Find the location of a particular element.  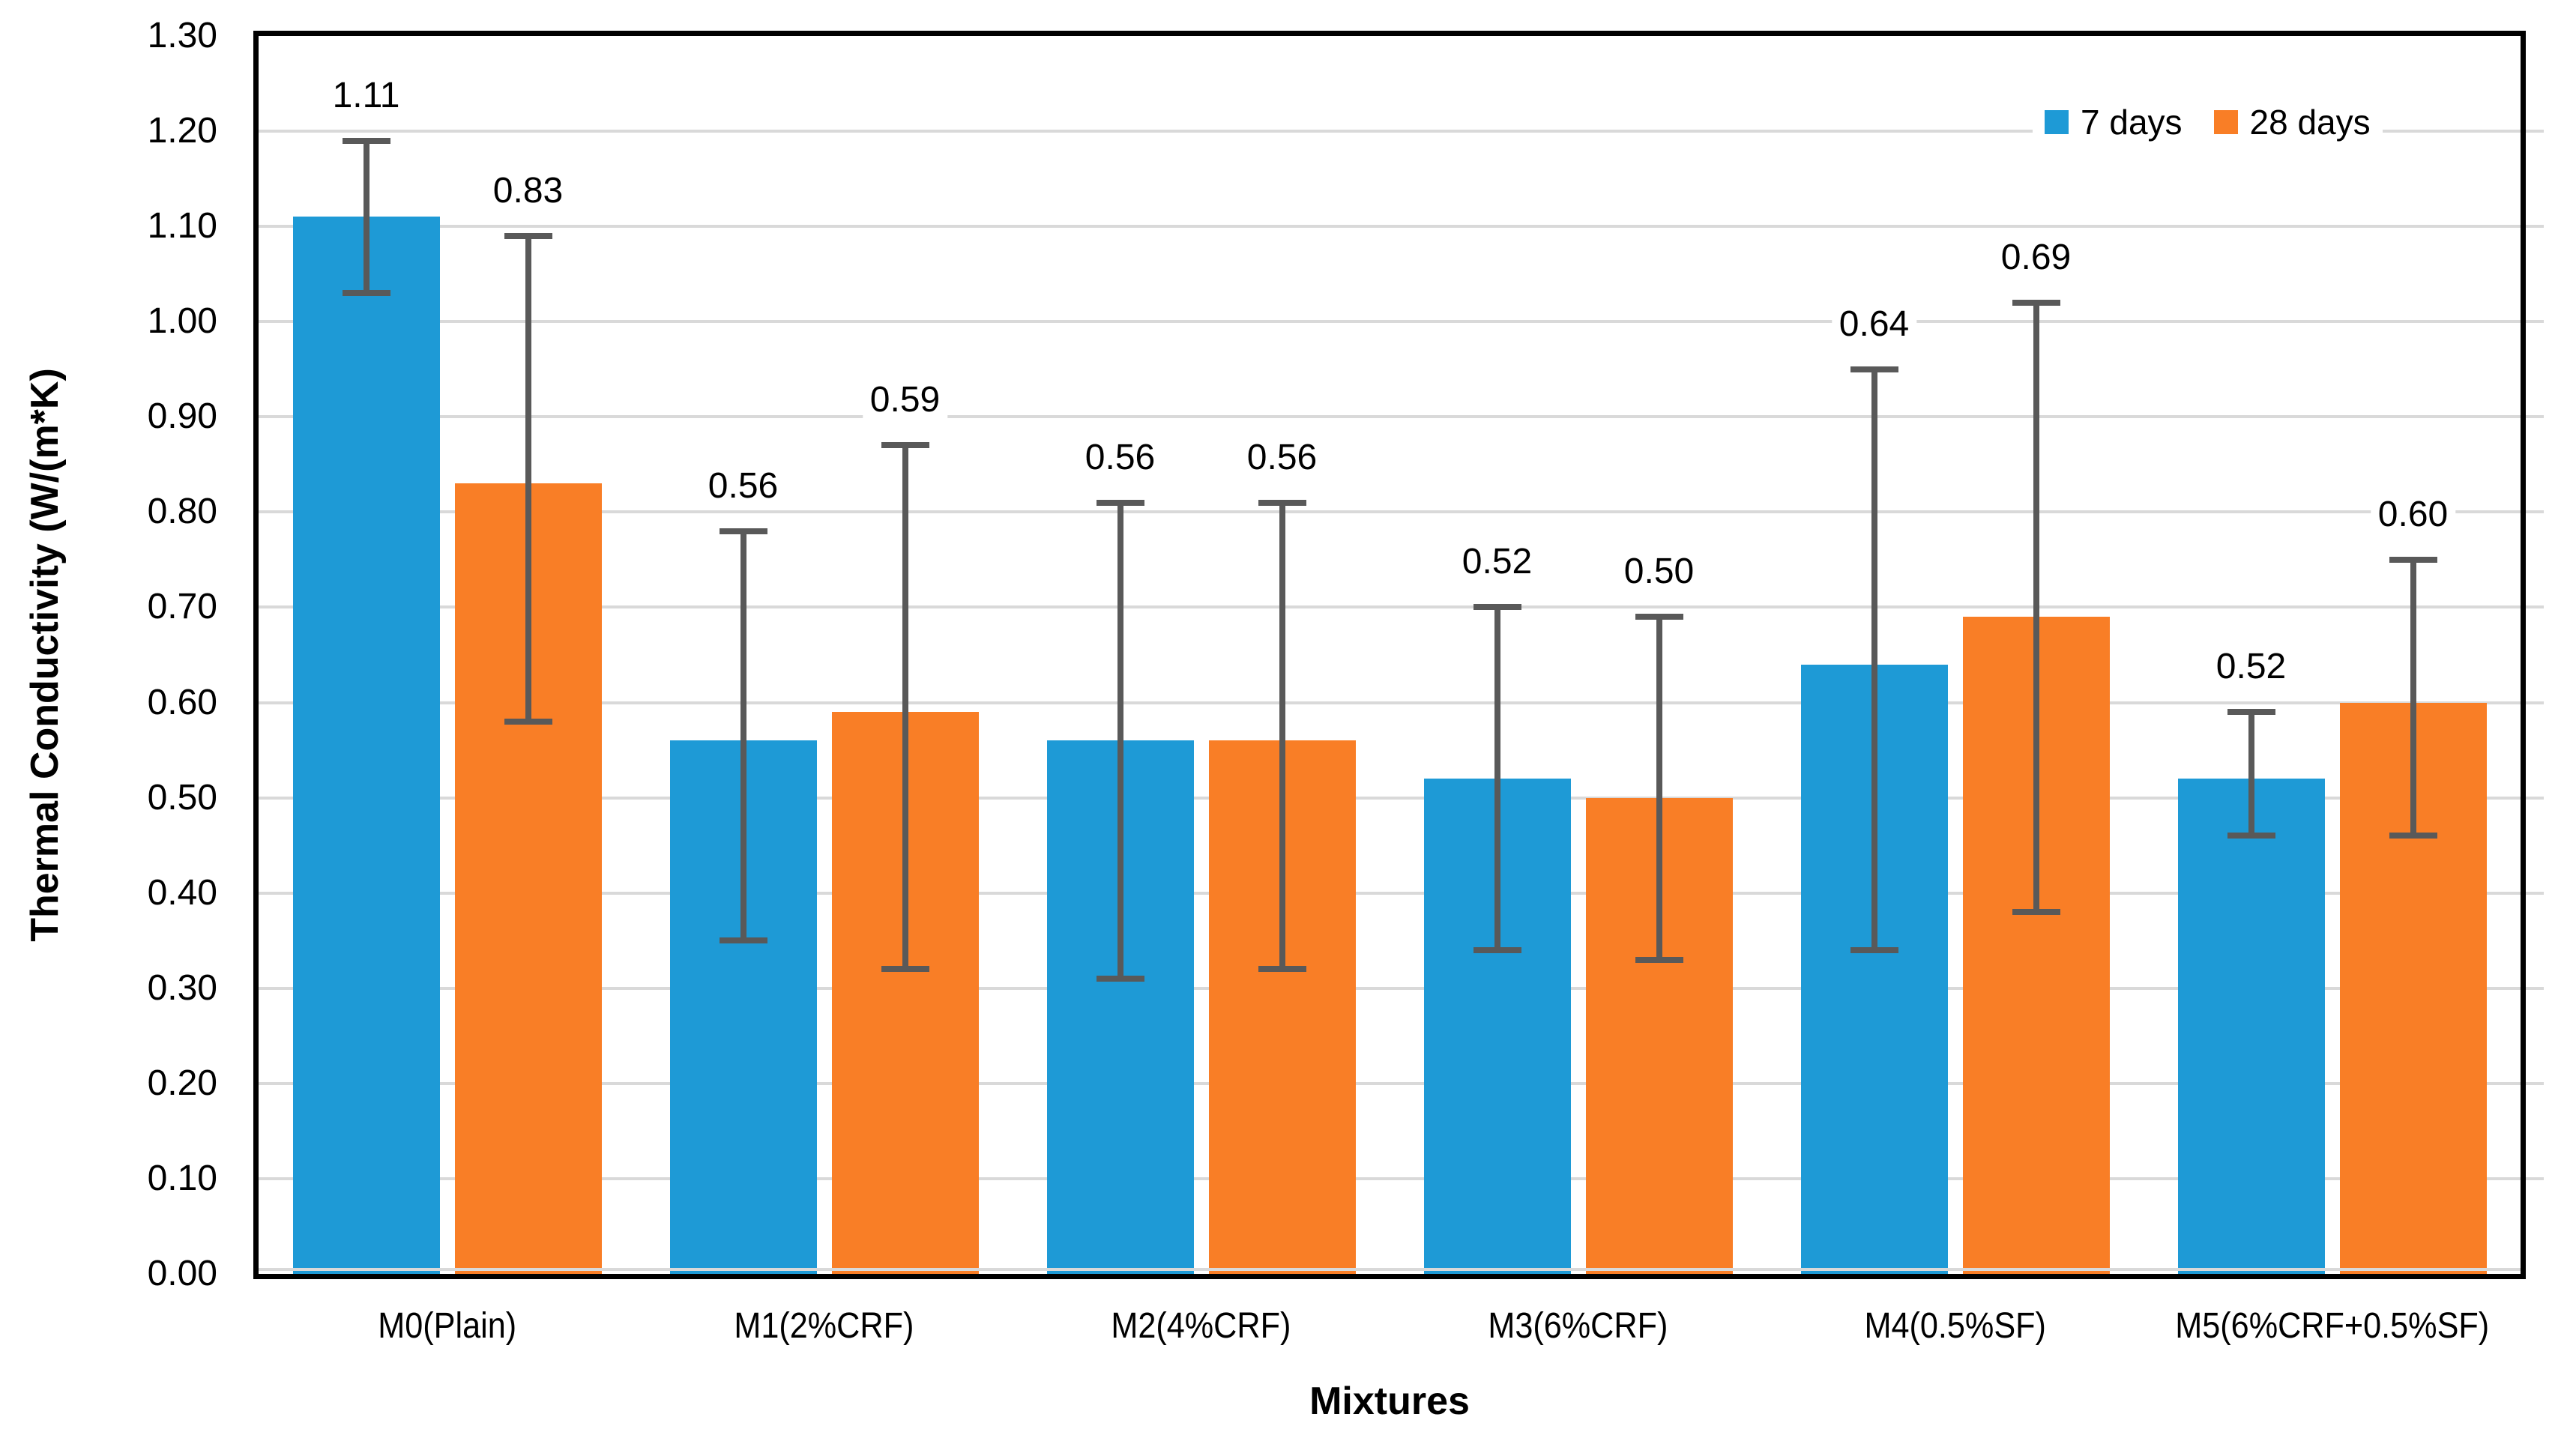

legend-item-28days: 28 days is located at coordinates (2292, 122).